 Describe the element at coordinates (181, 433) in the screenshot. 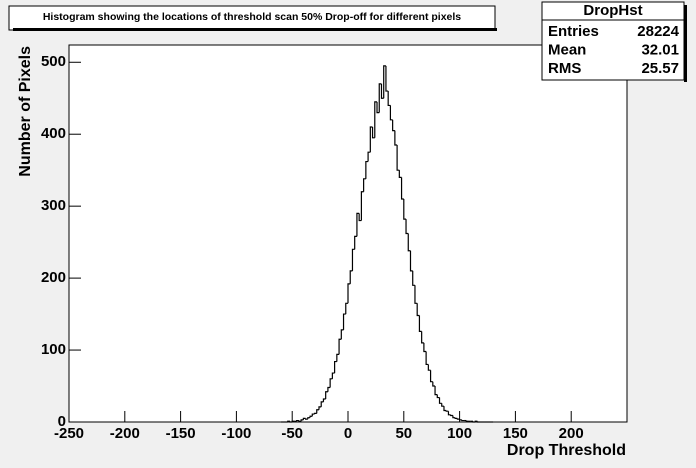

I see `x-tick-label: -150` at that location.